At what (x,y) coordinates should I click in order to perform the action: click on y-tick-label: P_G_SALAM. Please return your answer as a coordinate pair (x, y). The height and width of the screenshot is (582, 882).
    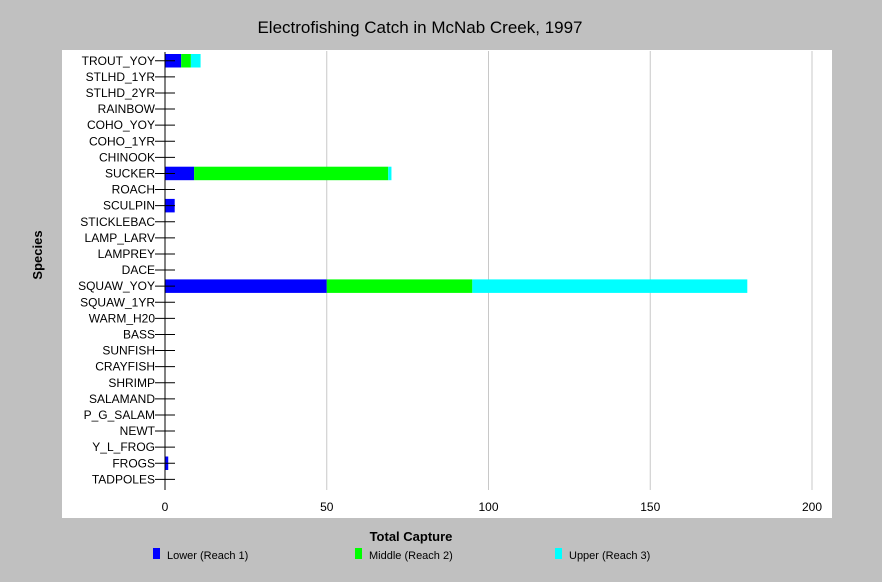
    Looking at the image, I should click on (119, 415).